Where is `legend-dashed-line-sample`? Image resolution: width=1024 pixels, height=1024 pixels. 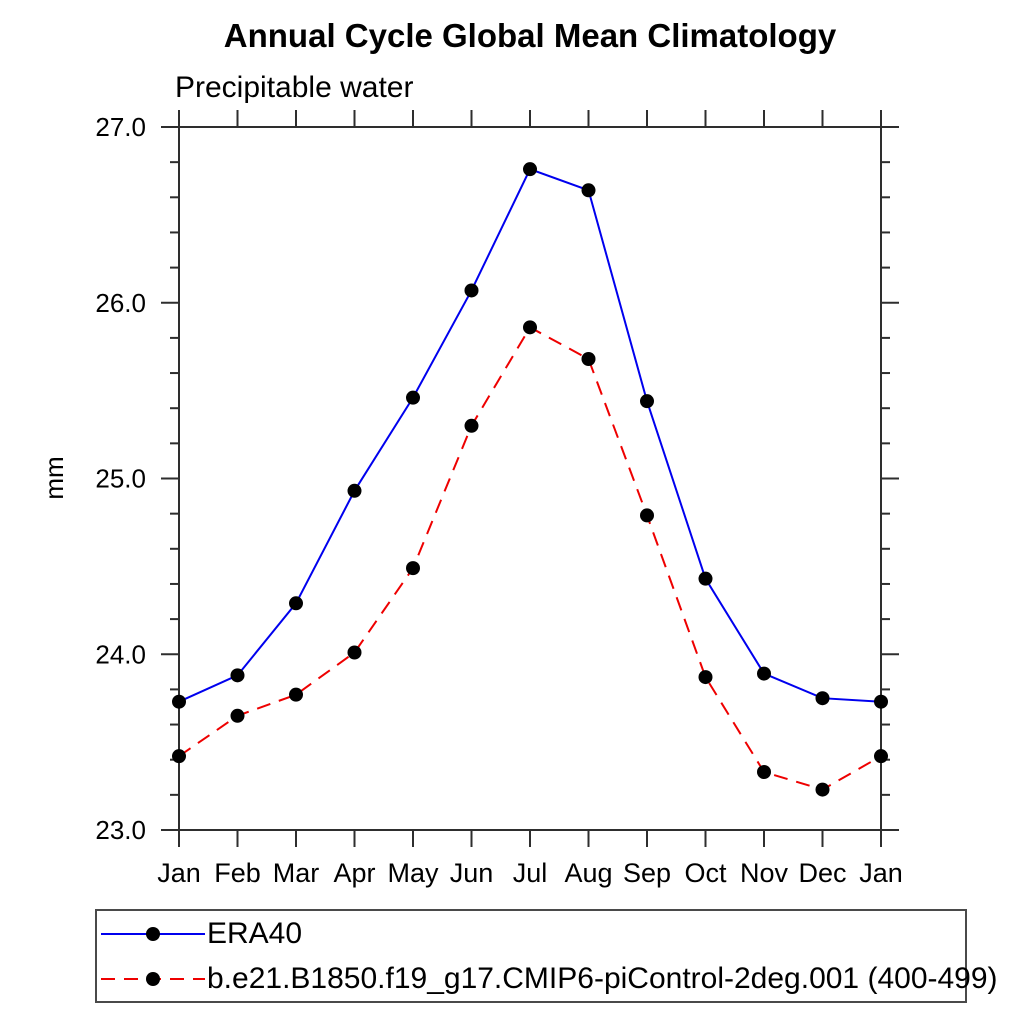 legend-dashed-line-sample is located at coordinates (153, 978).